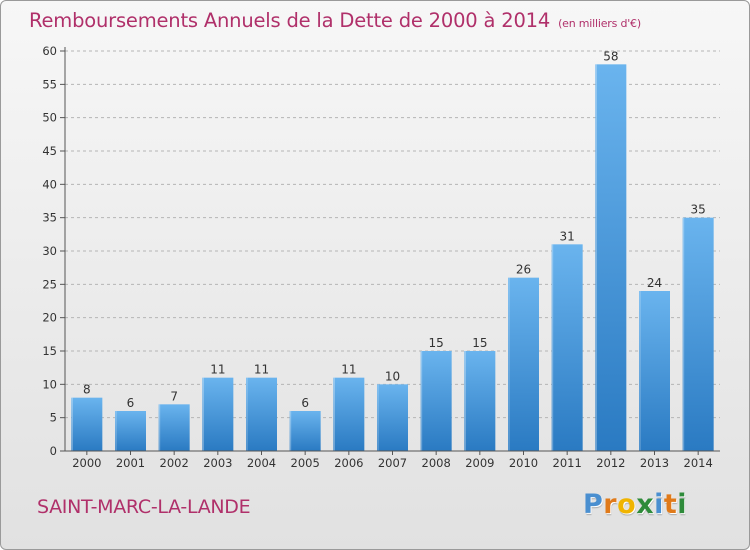 The width and height of the screenshot is (750, 550). I want to click on y-tick-label: 15, so click(49, 351).